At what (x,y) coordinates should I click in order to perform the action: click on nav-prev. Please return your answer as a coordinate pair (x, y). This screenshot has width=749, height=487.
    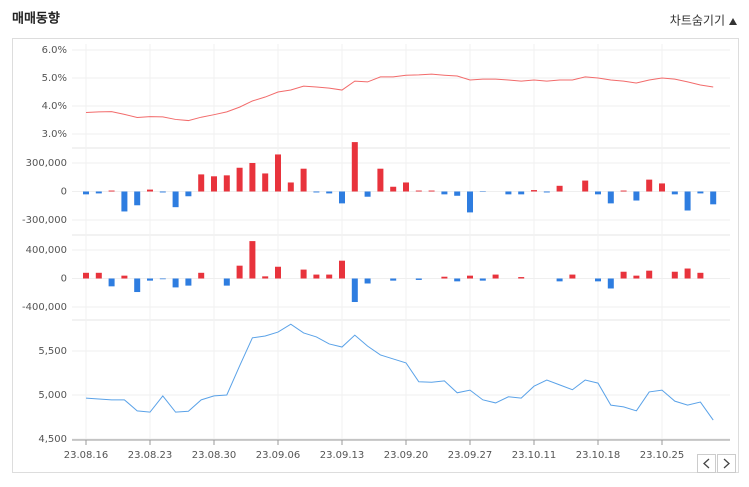
    Looking at the image, I should click on (706, 463).